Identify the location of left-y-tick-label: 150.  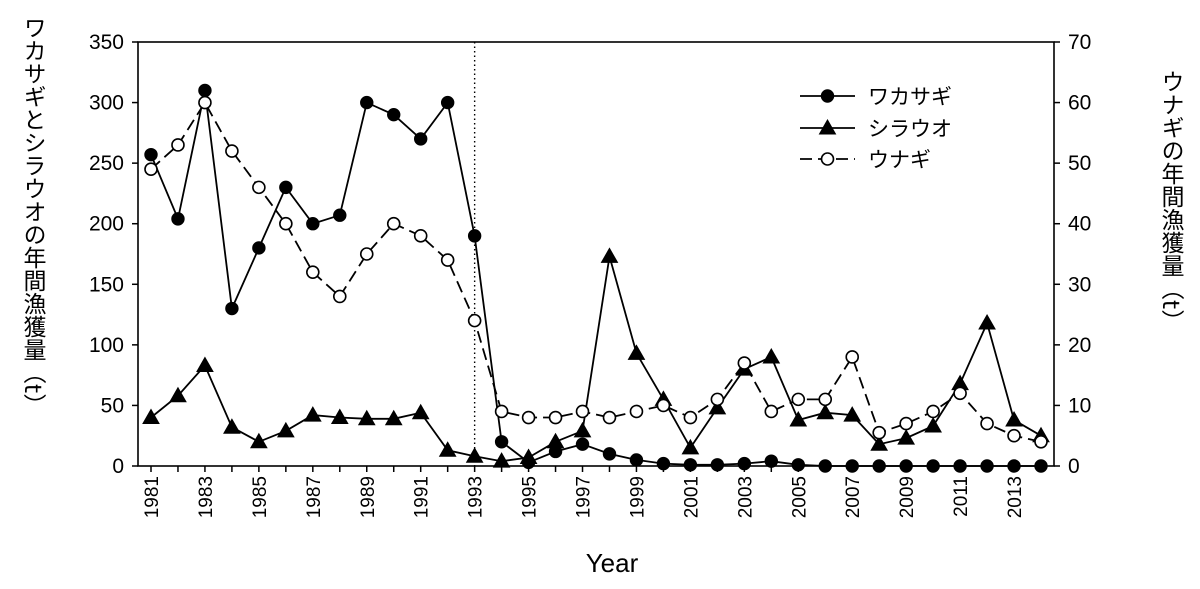
(106, 284).